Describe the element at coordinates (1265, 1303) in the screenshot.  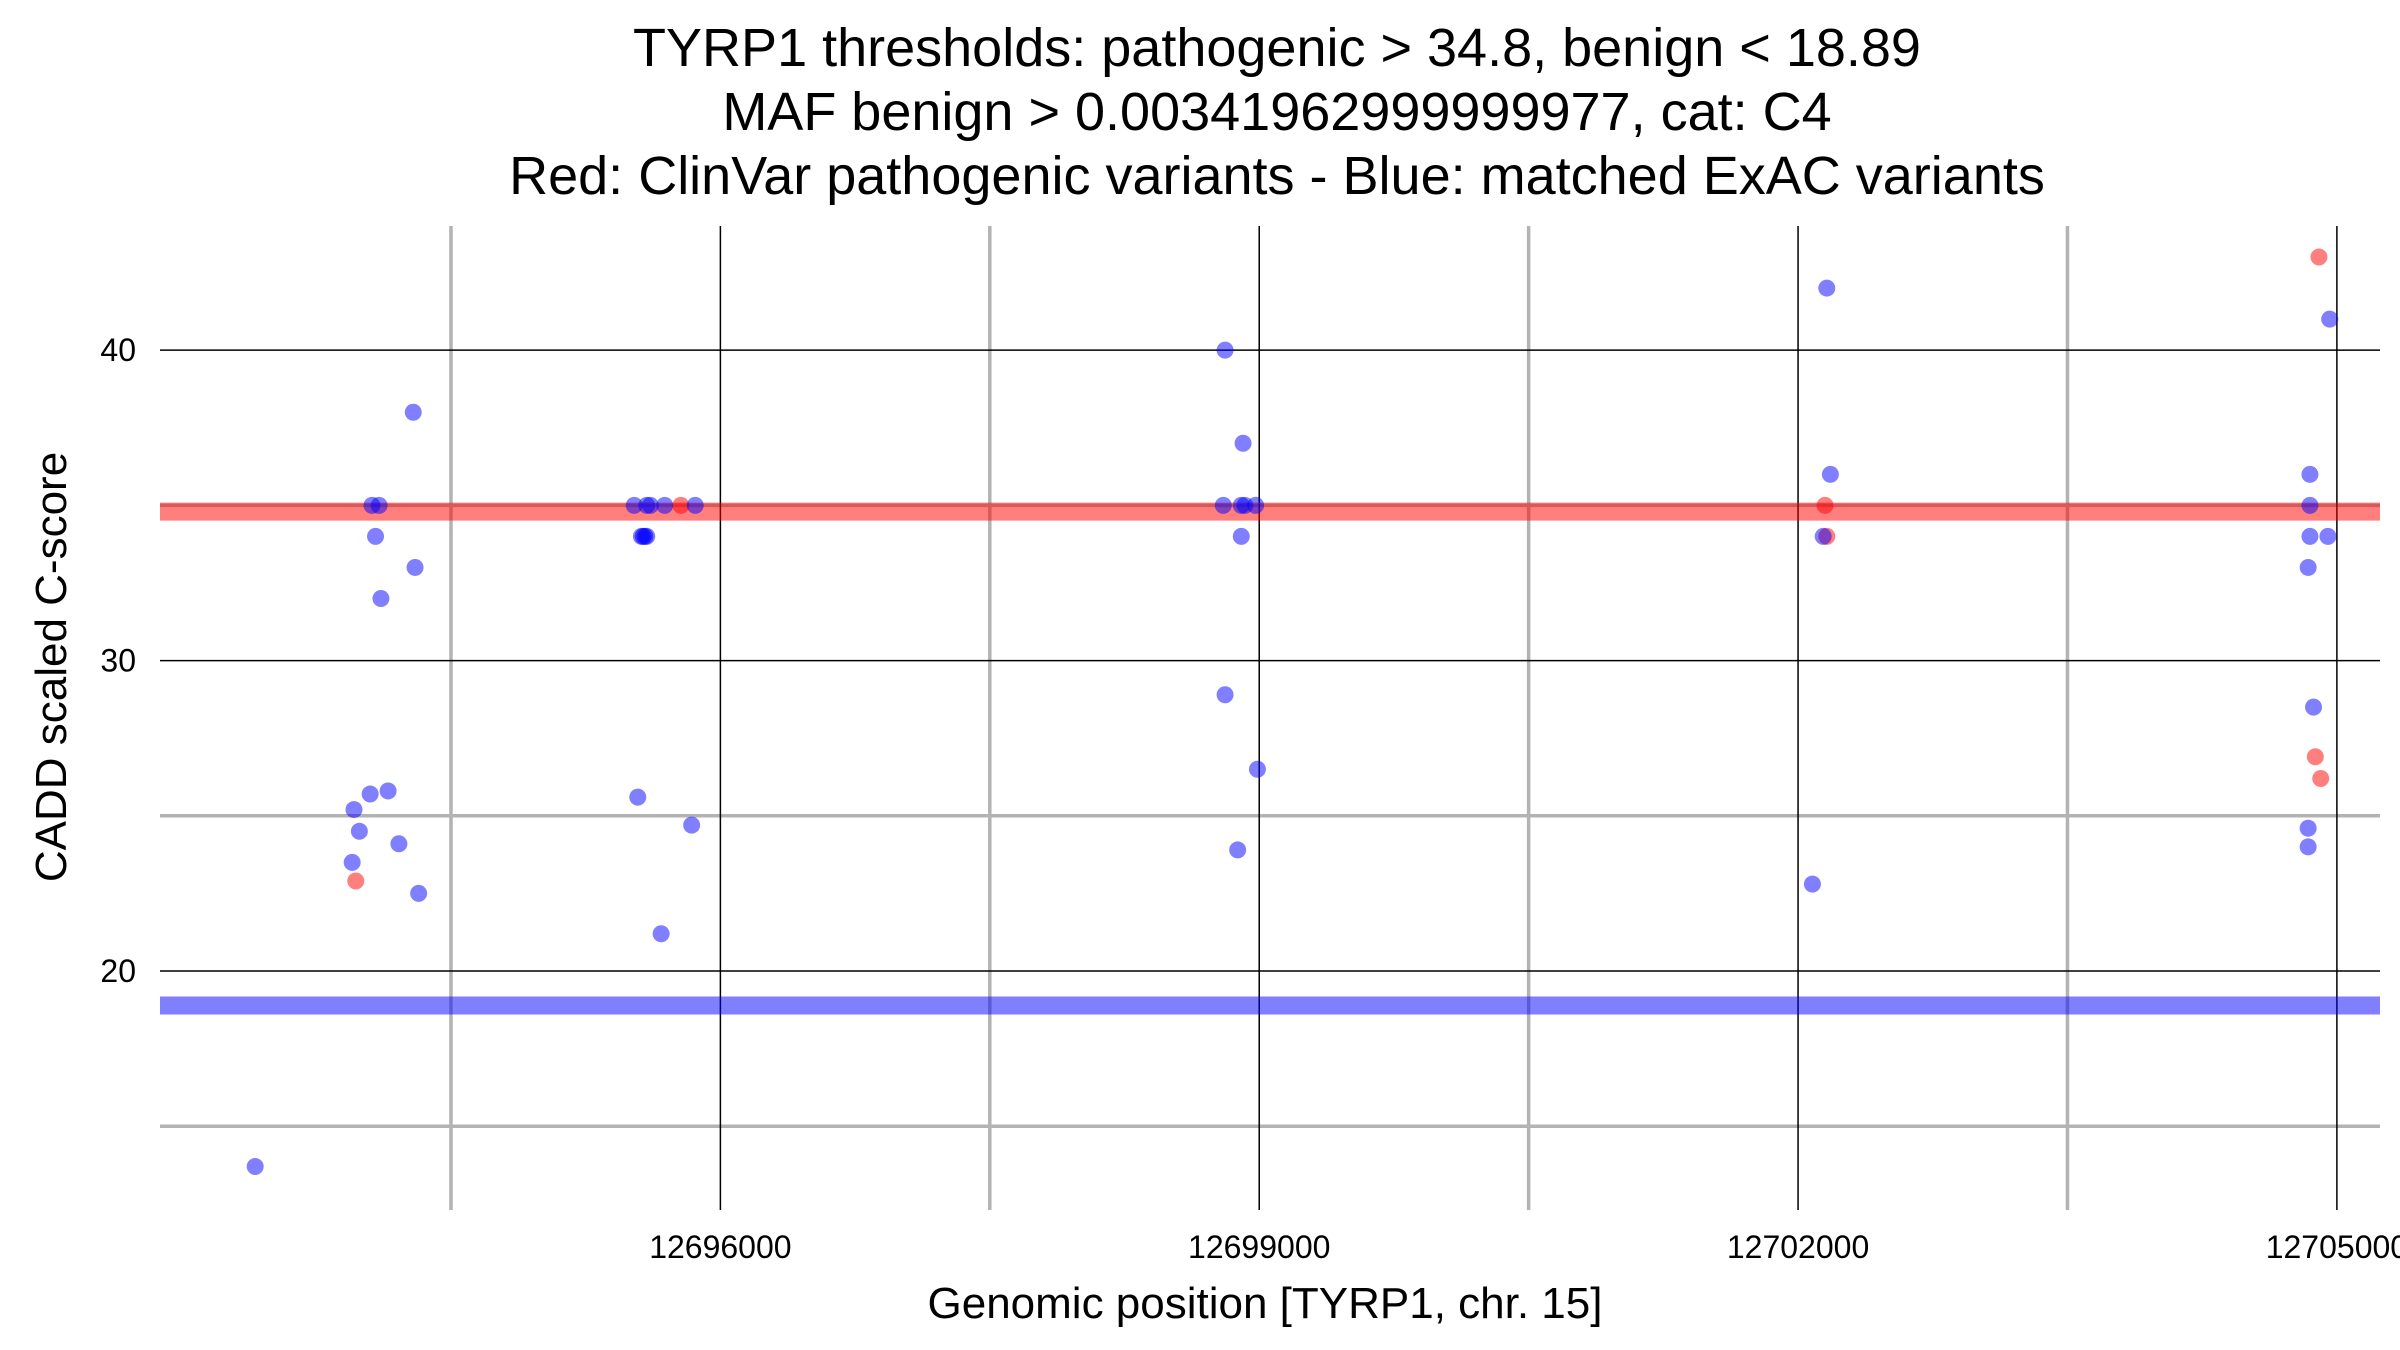
I see `x-axis-title: Genomic position [TYRP1, chr. 15]` at that location.